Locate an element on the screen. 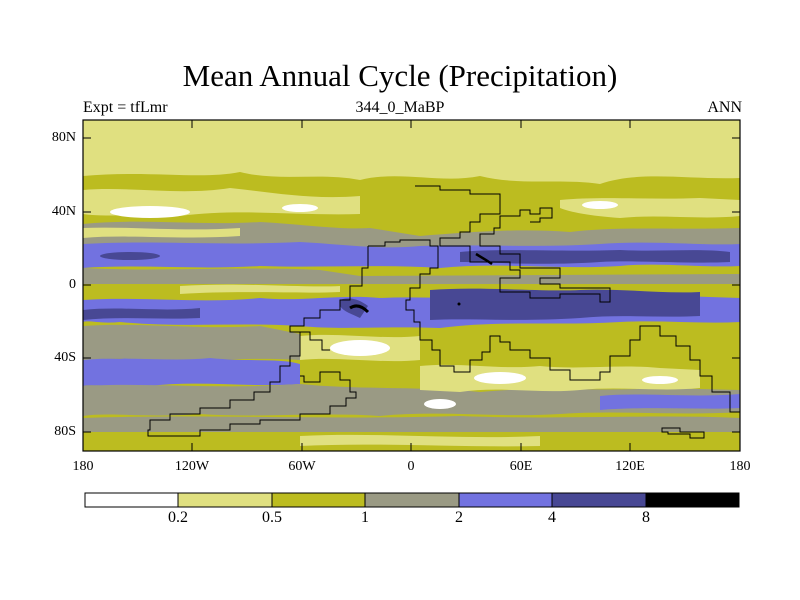 This screenshot has width=800, height=600. west-landmass-outline is located at coordinates (554, 326).